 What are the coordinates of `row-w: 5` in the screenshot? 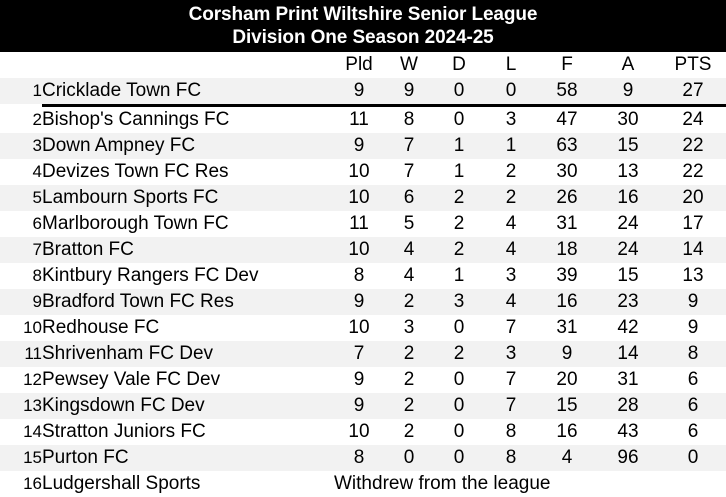 It's located at (409, 223).